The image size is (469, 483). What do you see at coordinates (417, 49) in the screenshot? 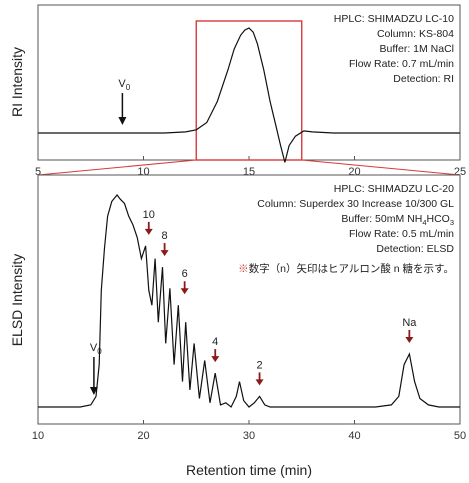
I see `method-annotation: Buffer: 1M NaCl` at bounding box center [417, 49].